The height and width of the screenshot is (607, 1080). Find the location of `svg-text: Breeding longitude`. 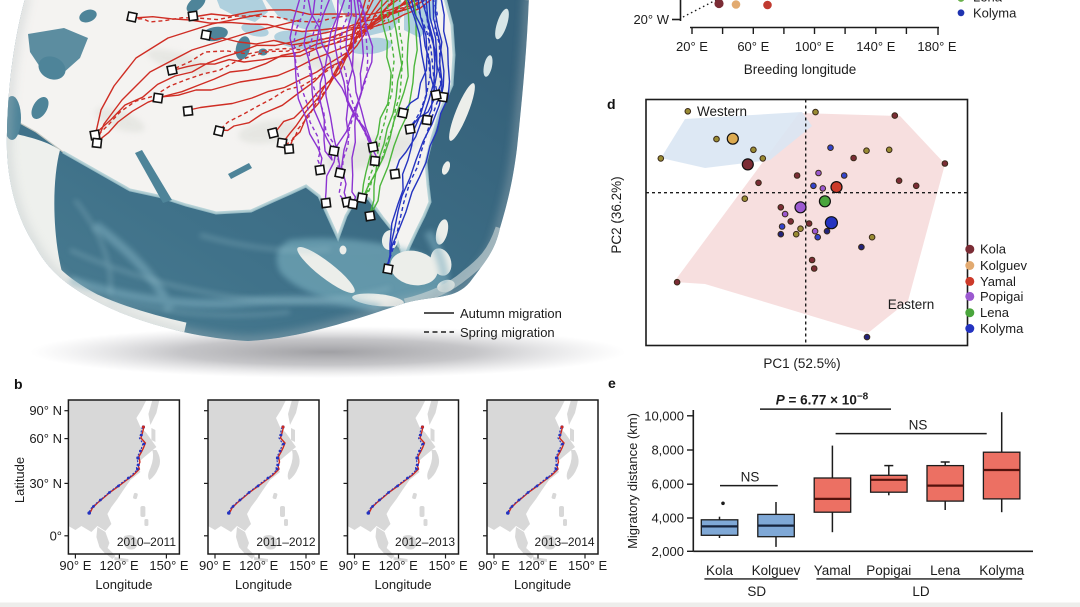

svg-text: Breeding longitude is located at coordinates (800, 69).